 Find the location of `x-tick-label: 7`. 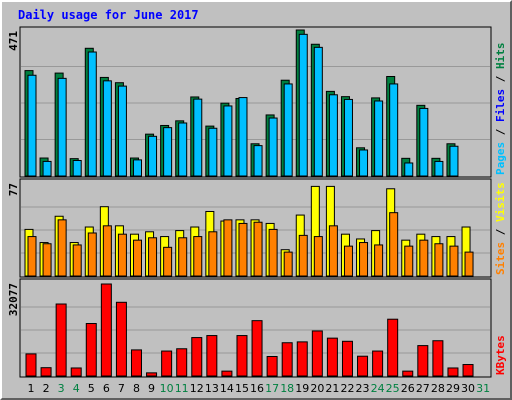

x-tick-label: 7 is located at coordinates (121, 388).